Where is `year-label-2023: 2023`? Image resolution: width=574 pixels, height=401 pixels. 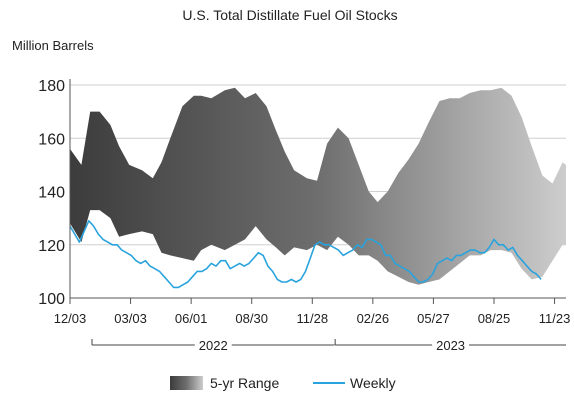
year-label-2023: 2023 is located at coordinates (450, 345).